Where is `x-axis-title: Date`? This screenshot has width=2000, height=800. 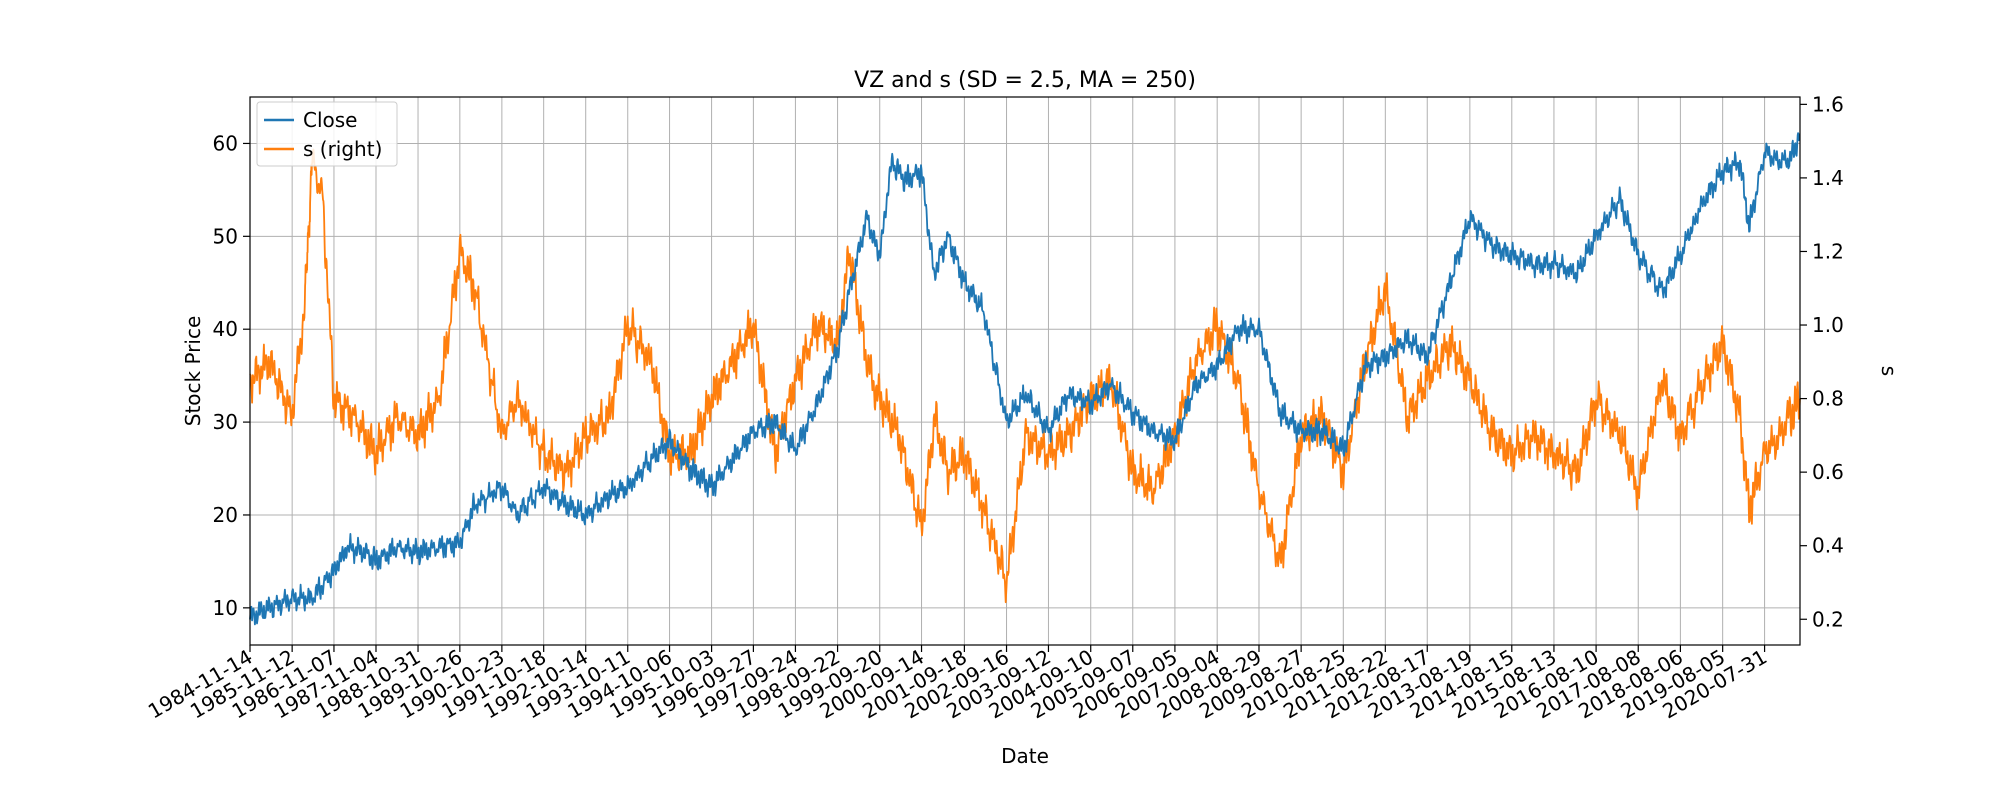
x-axis-title: Date is located at coordinates (1025, 756).